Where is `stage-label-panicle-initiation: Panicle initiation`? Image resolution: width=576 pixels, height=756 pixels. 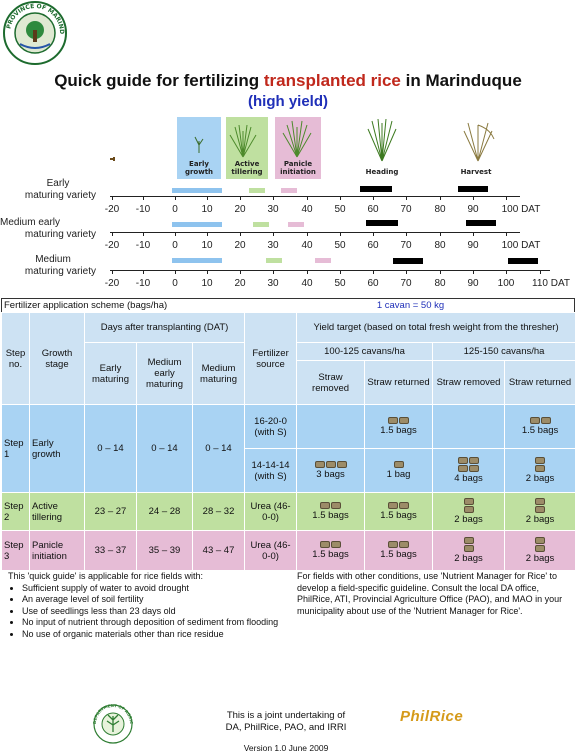 stage-label-panicle-initiation: Panicle initiation is located at coordinates (298, 168).